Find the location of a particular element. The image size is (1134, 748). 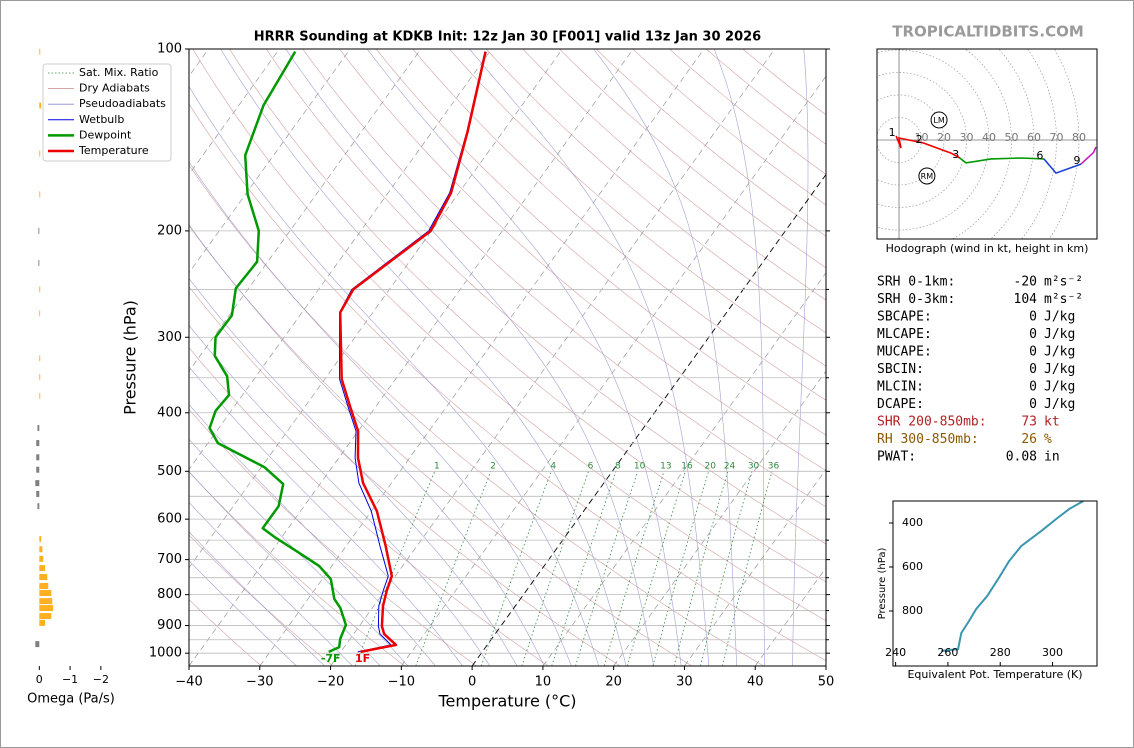

parameter-label: SRH 0-1km: is located at coordinates (916, 282).